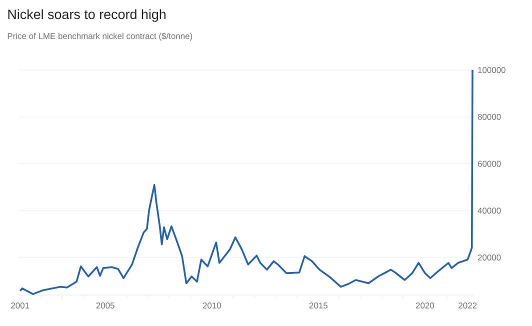  What do you see at coordinates (87, 15) in the screenshot?
I see `chart-title: Nickel soars to record high` at bounding box center [87, 15].